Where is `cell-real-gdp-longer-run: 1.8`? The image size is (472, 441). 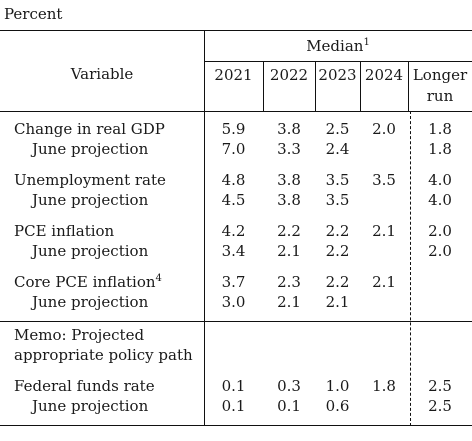 cell-real-gdp-longer-run: 1.8 is located at coordinates (440, 129).